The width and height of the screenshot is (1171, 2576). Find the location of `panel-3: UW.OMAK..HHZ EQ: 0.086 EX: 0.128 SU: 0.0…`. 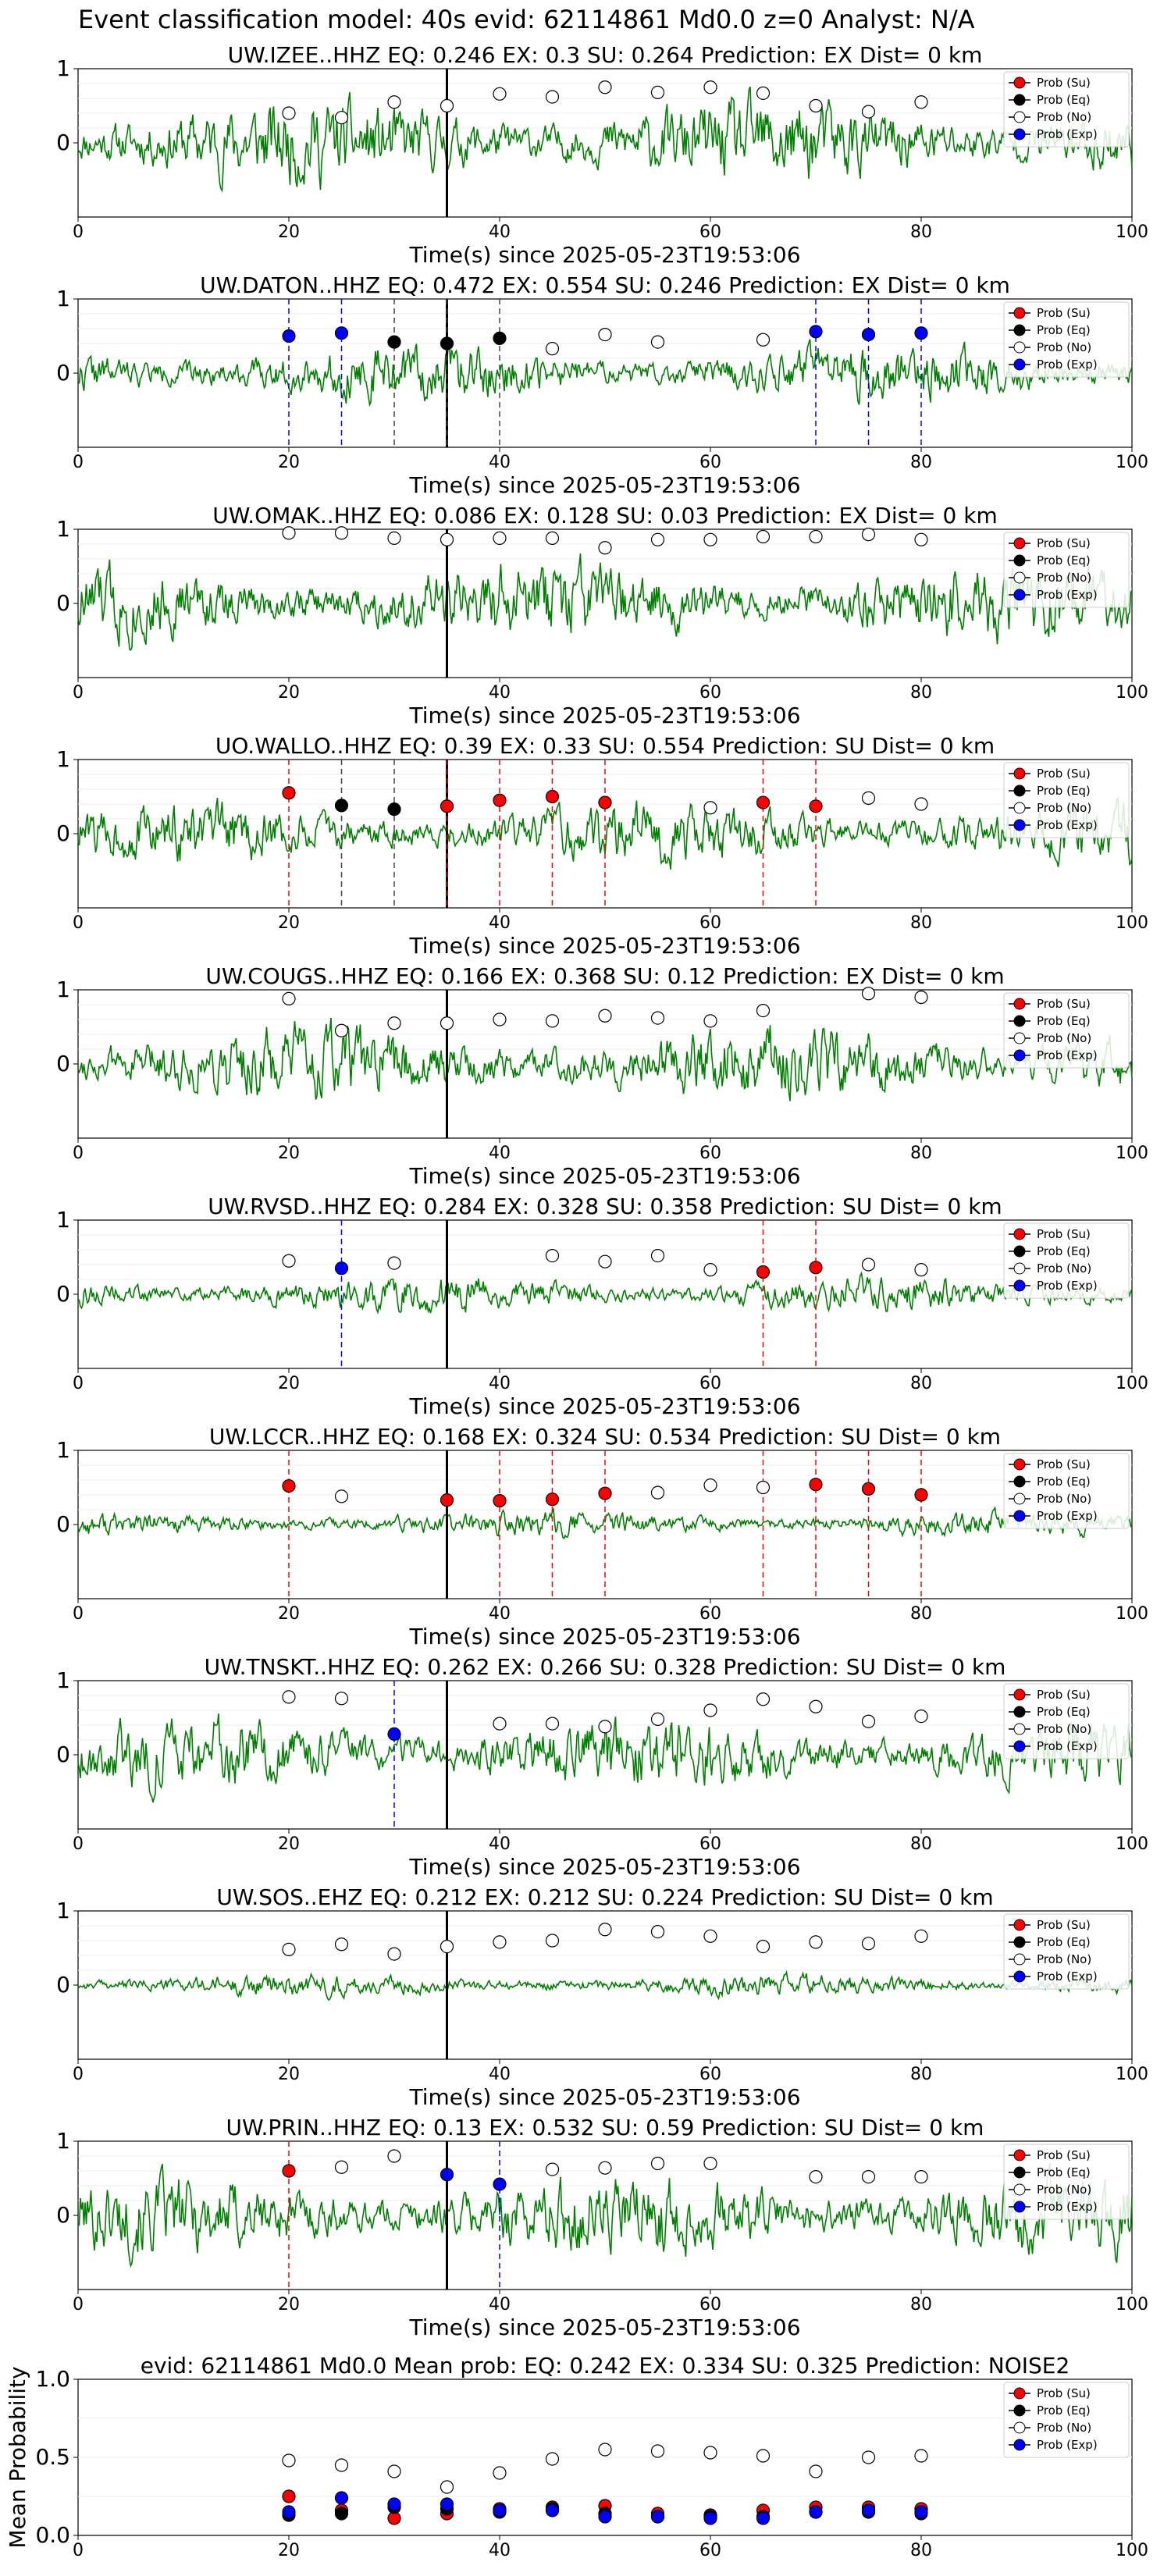

panel-3: UW.OMAK..HHZ EQ: 0.086 EX: 0.128 SU: 0.0… is located at coordinates (602, 615).